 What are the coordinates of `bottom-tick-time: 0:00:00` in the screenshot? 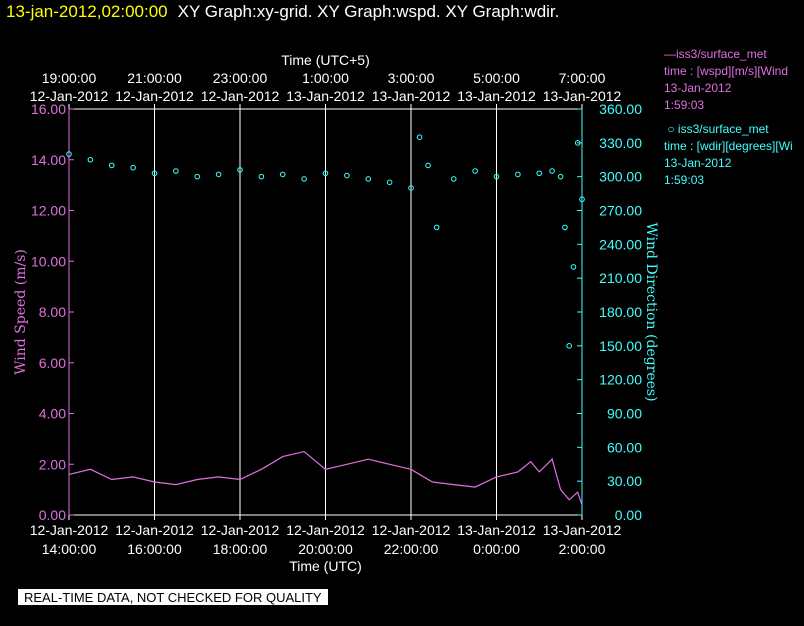 It's located at (496, 549).